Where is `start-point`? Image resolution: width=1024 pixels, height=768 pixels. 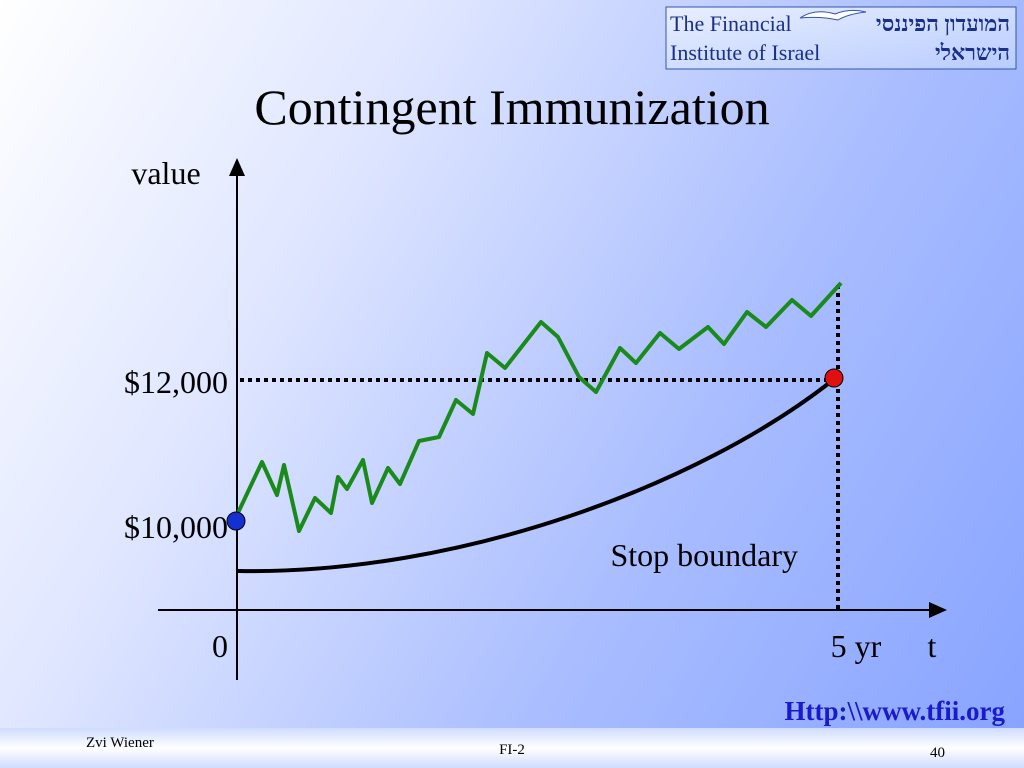
start-point is located at coordinates (236, 521).